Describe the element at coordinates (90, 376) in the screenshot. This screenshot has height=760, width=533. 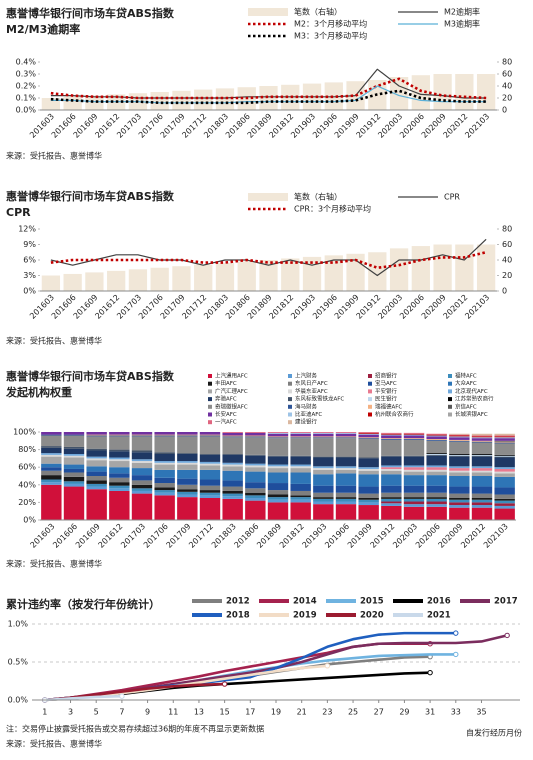
I see `chart-title: 惠誉博华银行间市场车贷ABS指数` at that location.